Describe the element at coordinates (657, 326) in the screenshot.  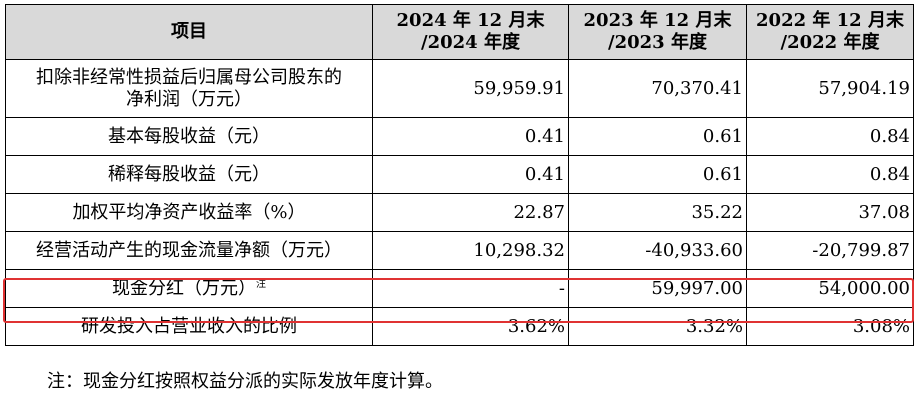
I see `cell-2023: 3.32%` at that location.